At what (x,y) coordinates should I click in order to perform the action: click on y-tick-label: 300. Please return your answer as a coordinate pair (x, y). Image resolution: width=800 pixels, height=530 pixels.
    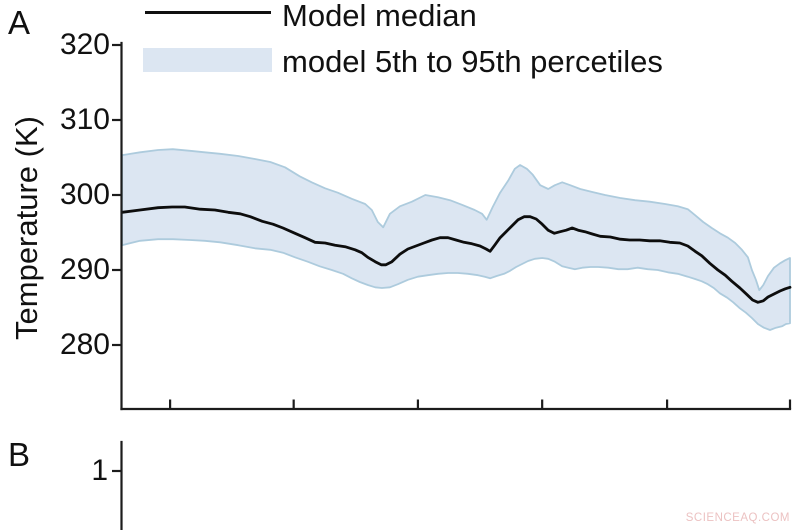
    Looking at the image, I should click on (84, 194).